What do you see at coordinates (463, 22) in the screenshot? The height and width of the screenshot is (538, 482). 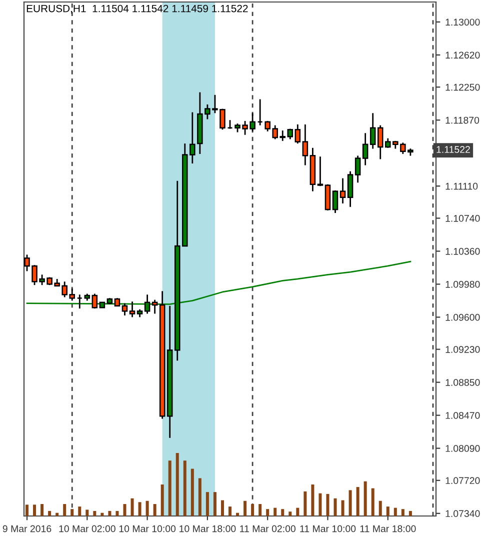 I see `y-tick-label: 1.13000` at bounding box center [463, 22].